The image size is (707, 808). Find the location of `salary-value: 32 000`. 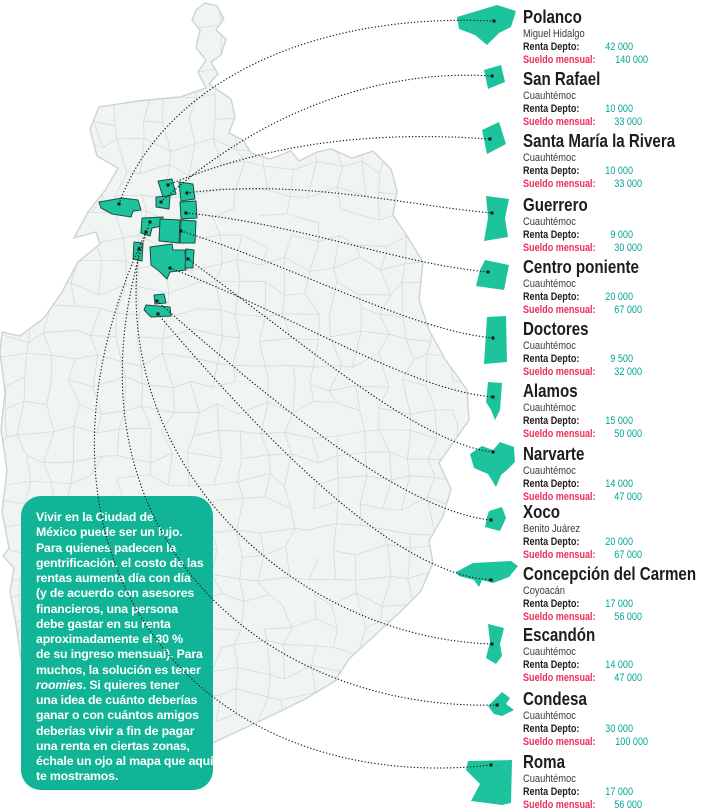

salary-value: 32 000 is located at coordinates (628, 372).